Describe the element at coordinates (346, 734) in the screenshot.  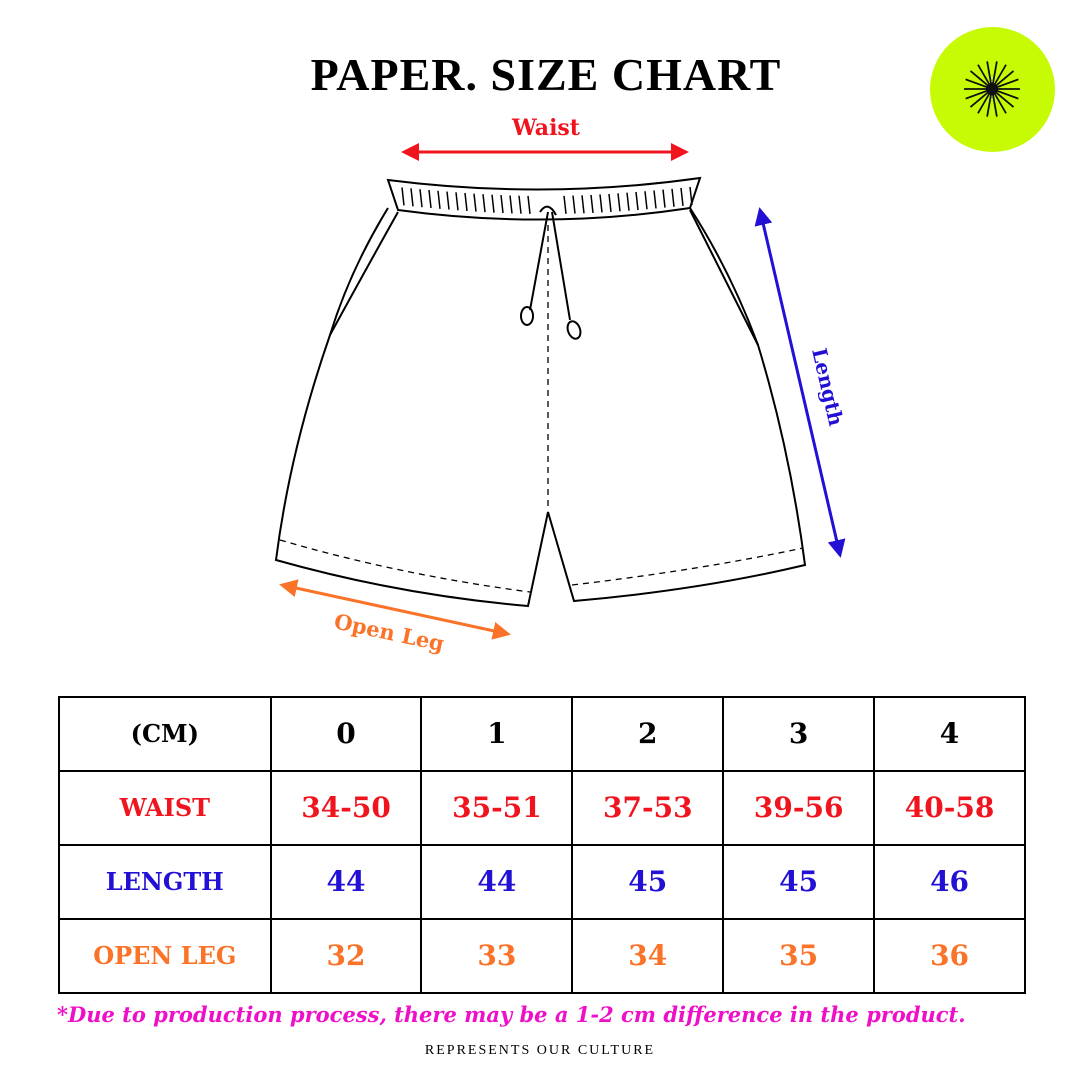
I see `size-header: 0` at that location.